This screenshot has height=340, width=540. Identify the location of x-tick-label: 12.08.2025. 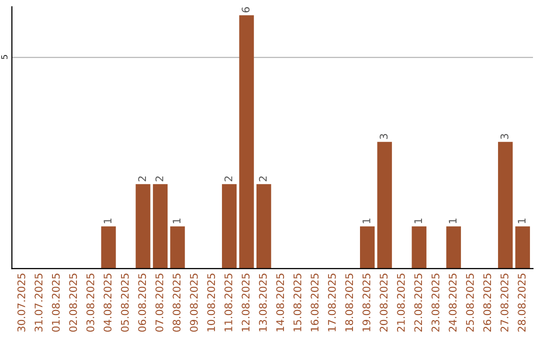
(246, 303).